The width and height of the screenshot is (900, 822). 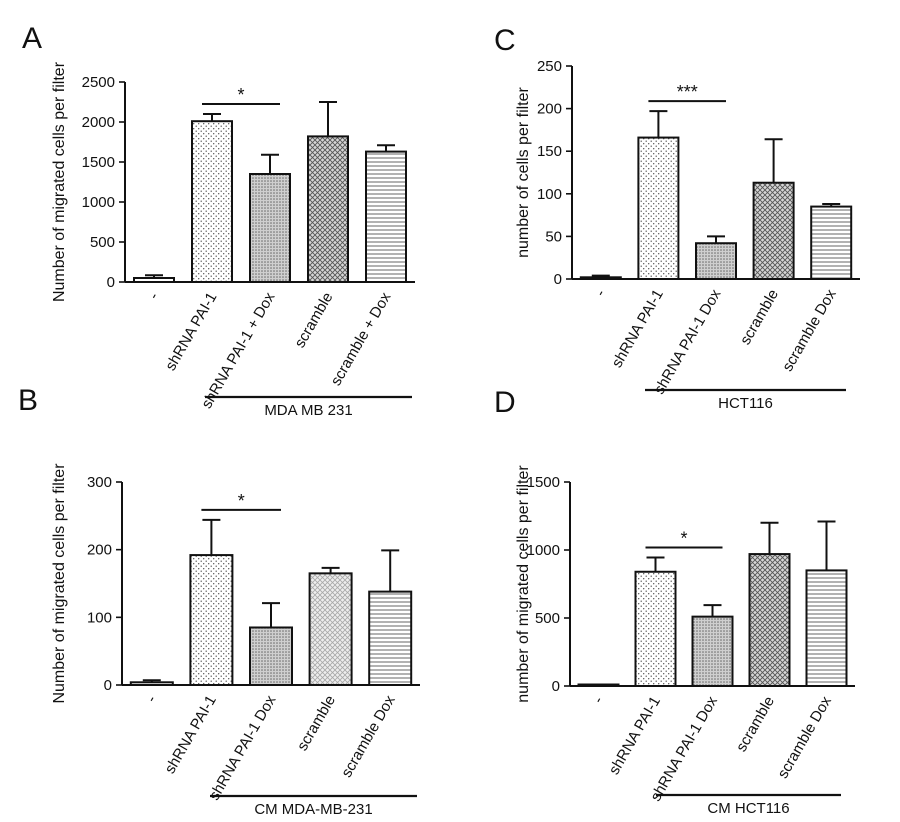 What do you see at coordinates (308, 410) in the screenshot?
I see `group-label: MDA MB 231` at bounding box center [308, 410].